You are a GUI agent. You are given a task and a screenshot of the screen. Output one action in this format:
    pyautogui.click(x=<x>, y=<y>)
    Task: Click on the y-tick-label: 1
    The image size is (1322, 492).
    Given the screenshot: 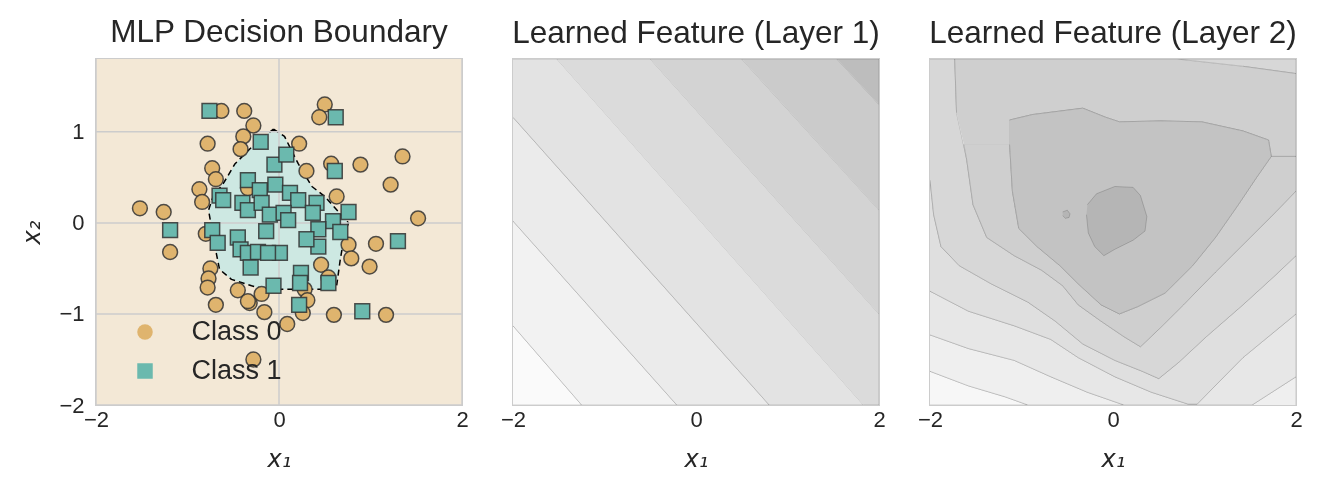 What is the action you would take?
    pyautogui.click(x=78, y=132)
    